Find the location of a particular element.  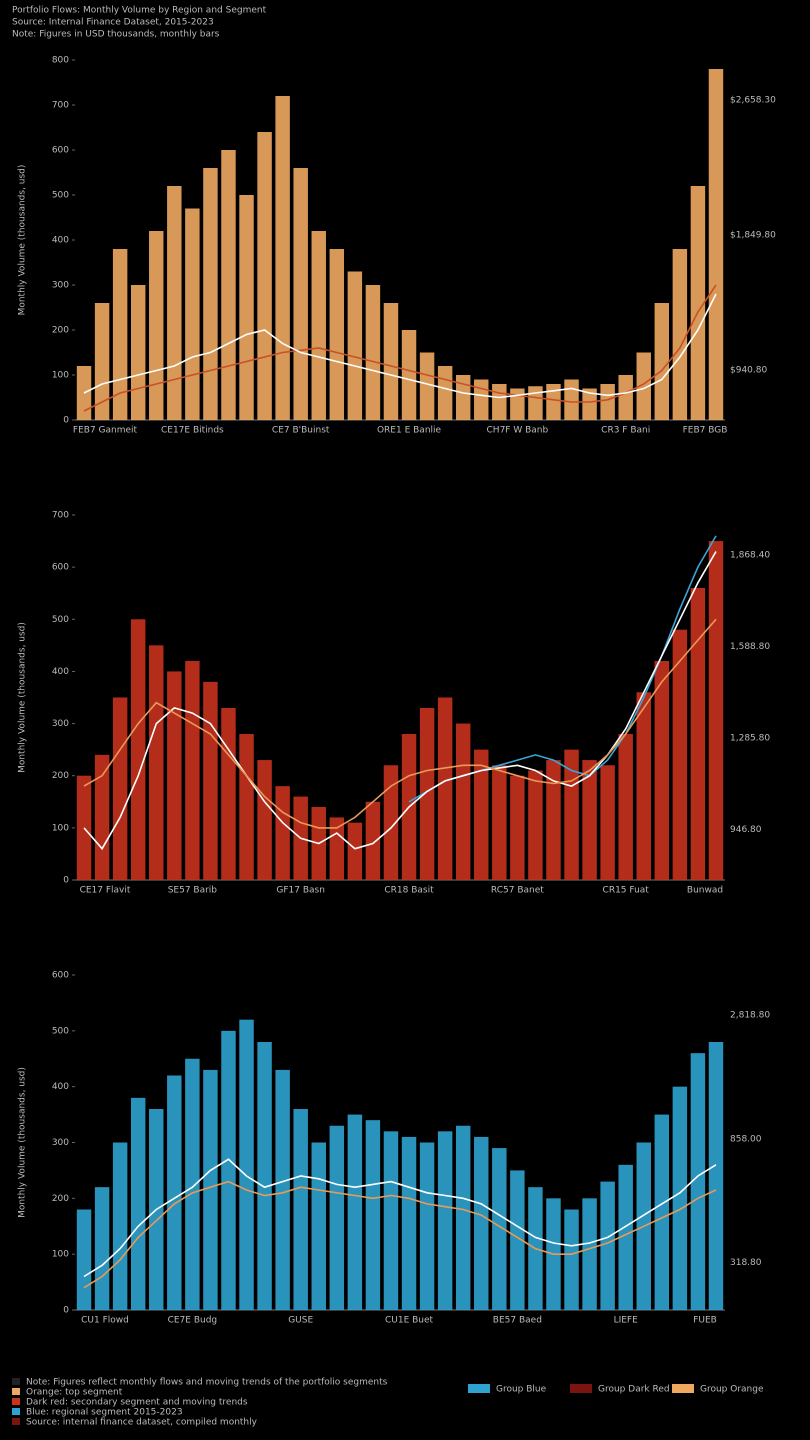

x-tick-label: CU1E Buet is located at coordinates (409, 1321).